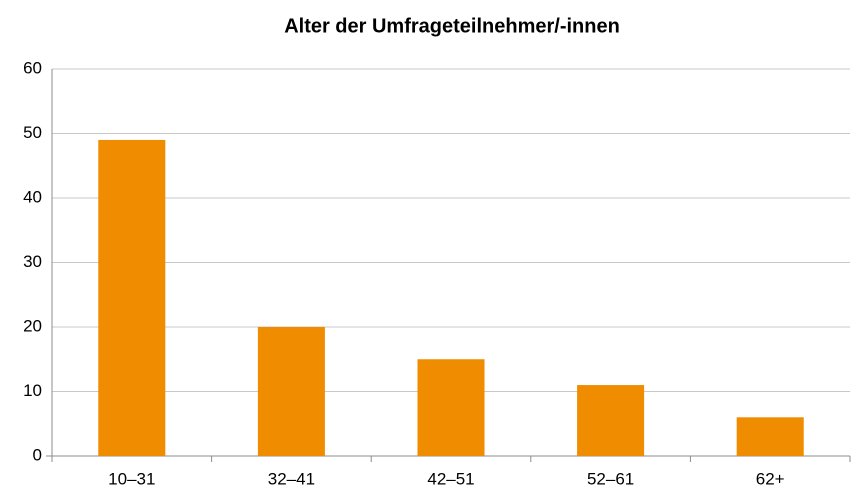 The image size is (867, 491). Describe the element at coordinates (770, 478) in the screenshot. I see `x-tick-label: 62+` at that location.